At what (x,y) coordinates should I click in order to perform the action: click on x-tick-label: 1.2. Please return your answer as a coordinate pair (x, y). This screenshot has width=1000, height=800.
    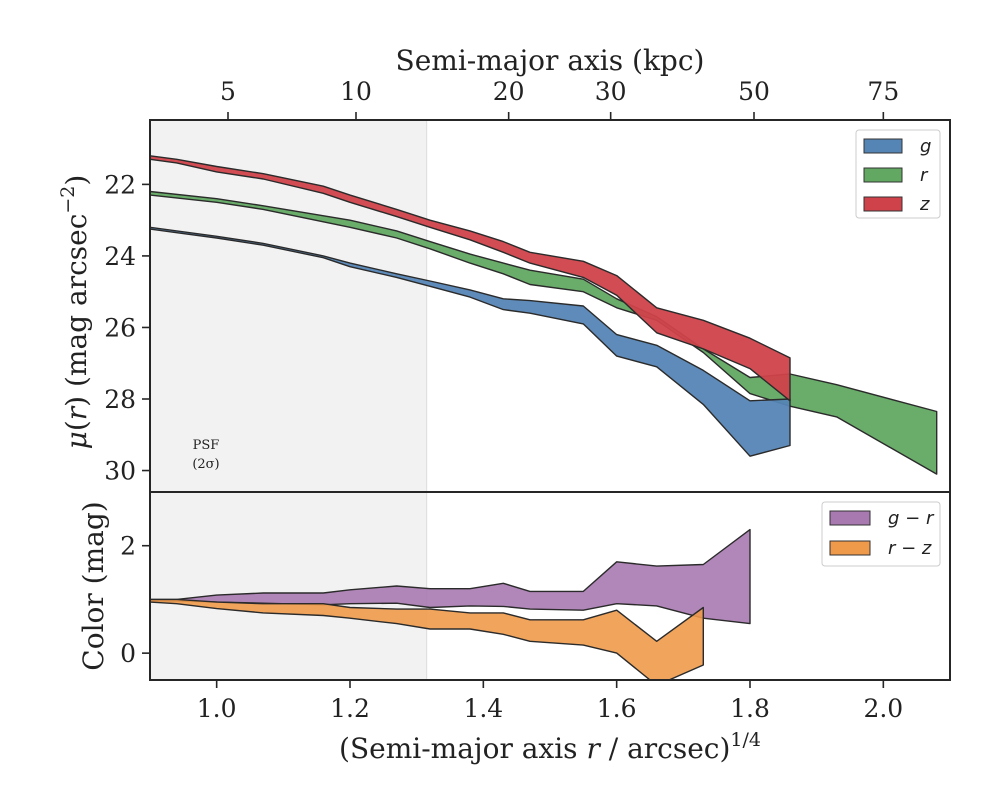
    Looking at the image, I should click on (350, 708).